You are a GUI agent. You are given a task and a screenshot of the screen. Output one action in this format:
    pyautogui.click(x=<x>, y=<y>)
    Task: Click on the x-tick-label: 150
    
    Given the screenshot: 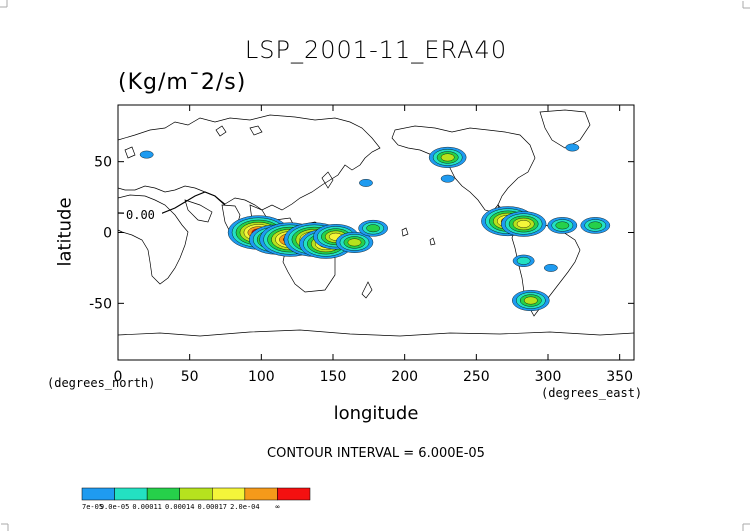 What is the action you would take?
    pyautogui.click(x=333, y=377)
    